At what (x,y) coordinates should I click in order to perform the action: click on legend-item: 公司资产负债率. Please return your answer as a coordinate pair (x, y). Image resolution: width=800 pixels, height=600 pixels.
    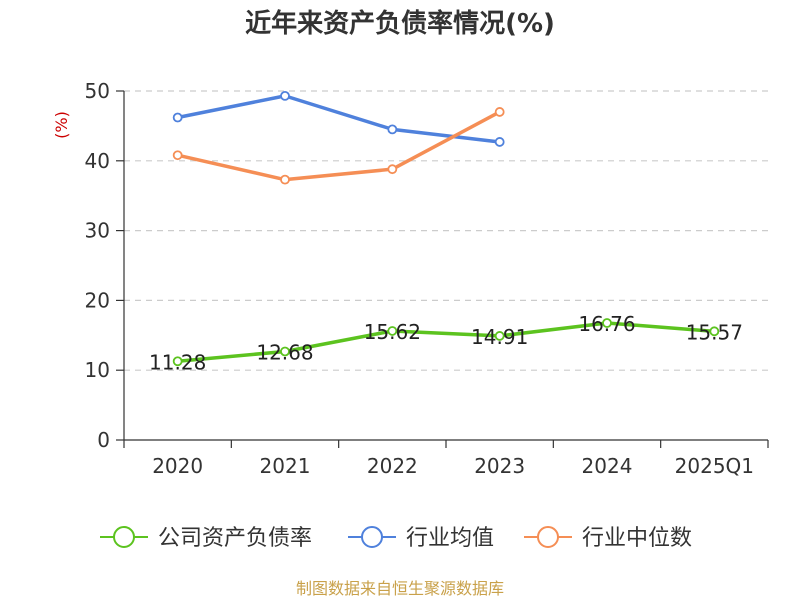
    Looking at the image, I should click on (206, 538).